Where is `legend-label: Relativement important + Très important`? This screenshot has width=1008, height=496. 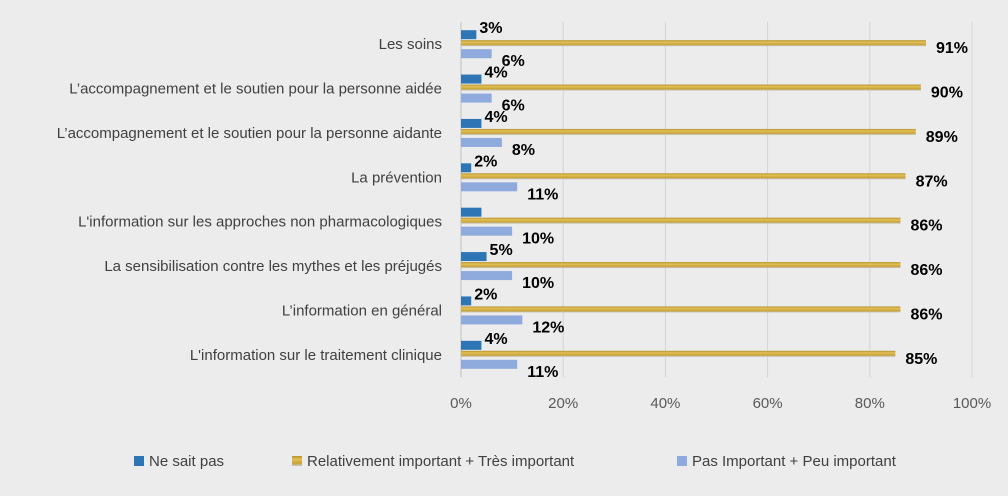
legend-label: Relativement important + Très important is located at coordinates (441, 461).